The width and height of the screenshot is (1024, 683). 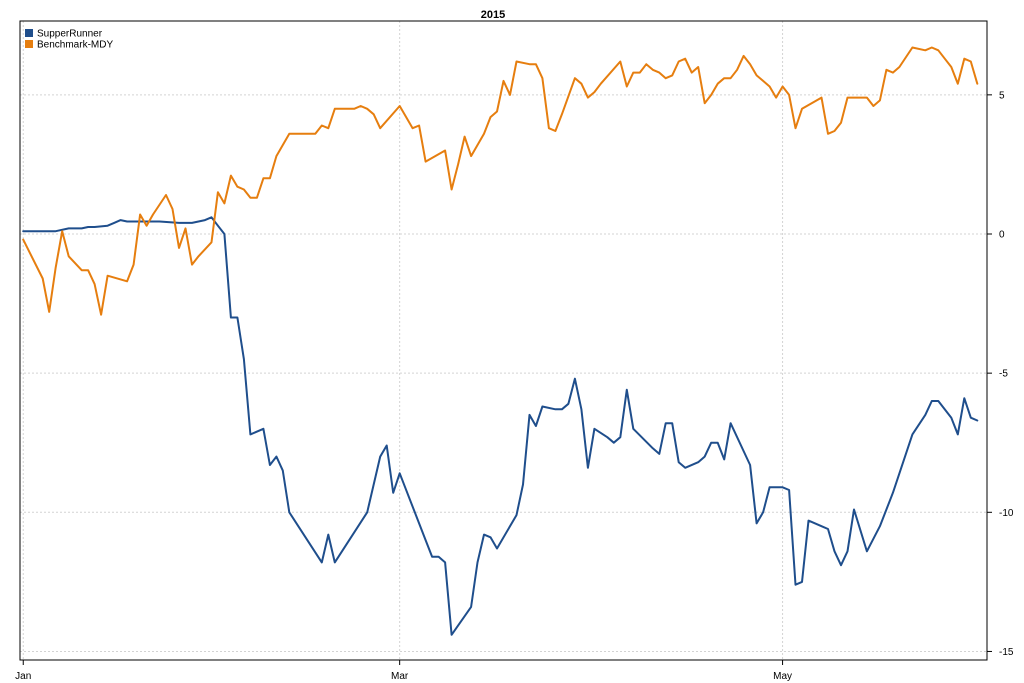 I want to click on chart-title: 2015, so click(x=493, y=15).